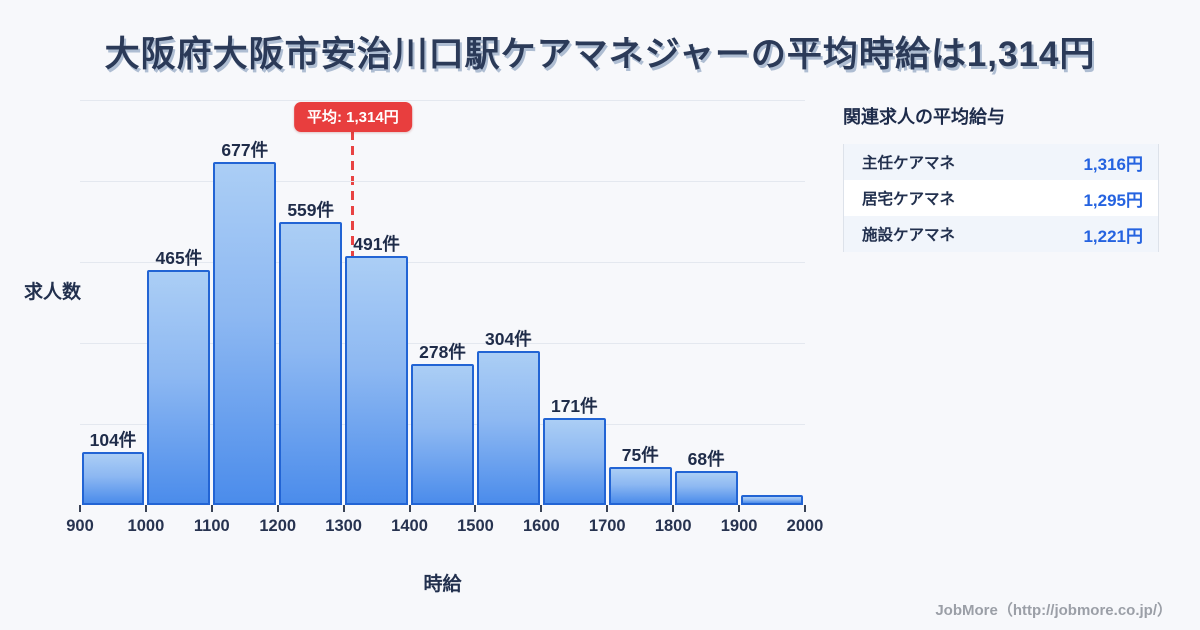 This screenshot has width=1200, height=630. I want to click on average-badge: 平均: 1,314円, so click(353, 117).